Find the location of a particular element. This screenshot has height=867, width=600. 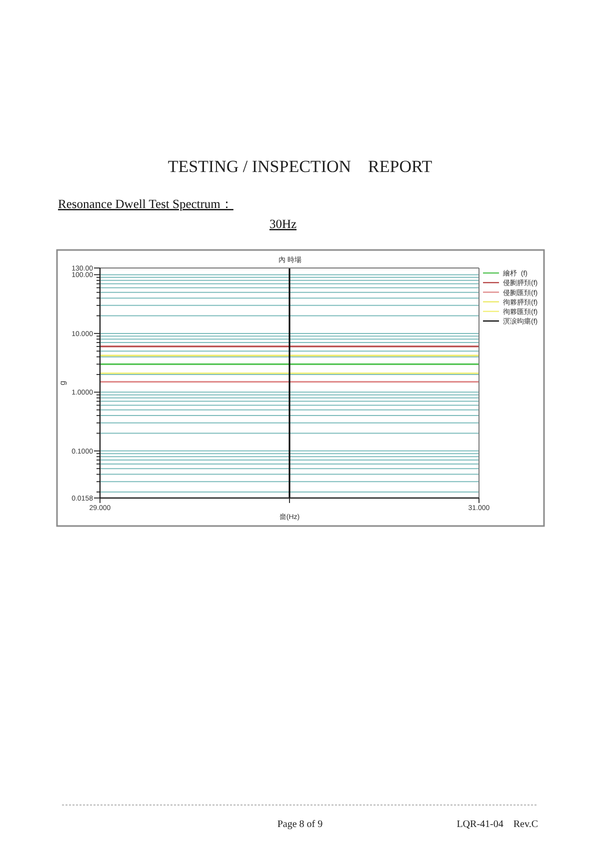

y-axis-title: g is located at coordinates (62, 383).